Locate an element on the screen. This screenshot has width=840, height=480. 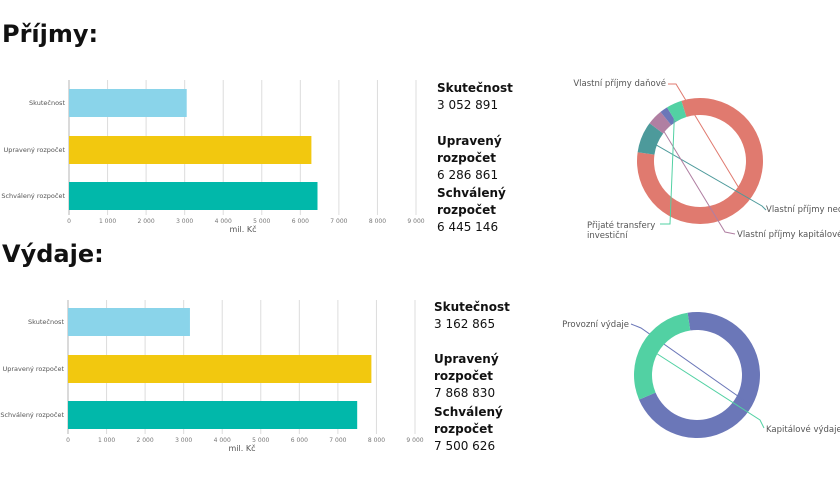
expense-tick-label: 2 000 is located at coordinates (145, 440).